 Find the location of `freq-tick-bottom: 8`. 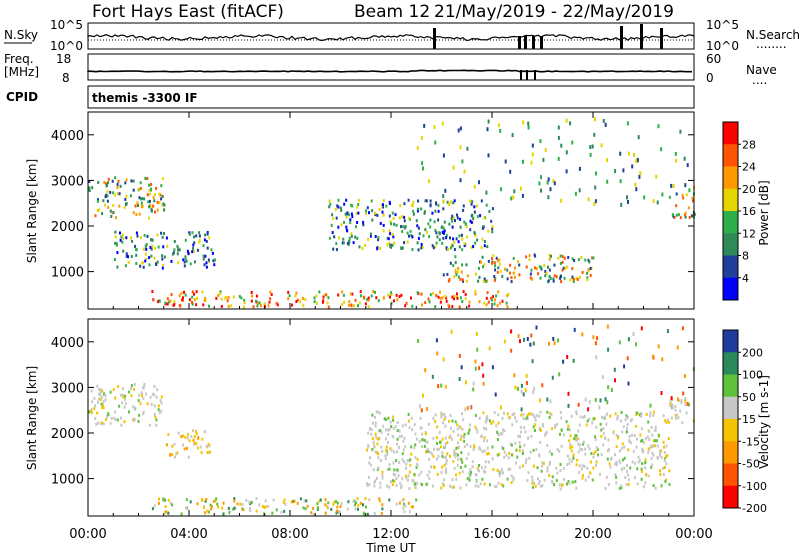

freq-tick-bottom: 8 is located at coordinates (66, 78).